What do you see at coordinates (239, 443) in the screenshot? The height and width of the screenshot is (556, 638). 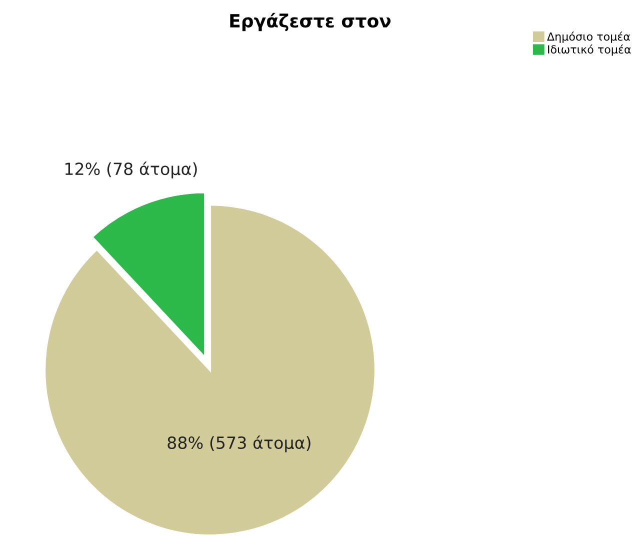 I see `data-label: 88% (573 άτομα)` at bounding box center [239, 443].